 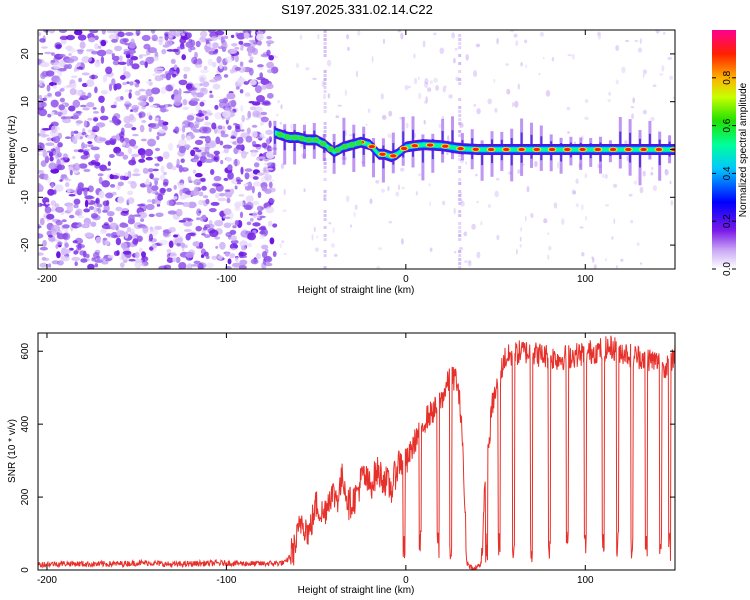 I want to click on signal-blob, so click(x=287, y=137).